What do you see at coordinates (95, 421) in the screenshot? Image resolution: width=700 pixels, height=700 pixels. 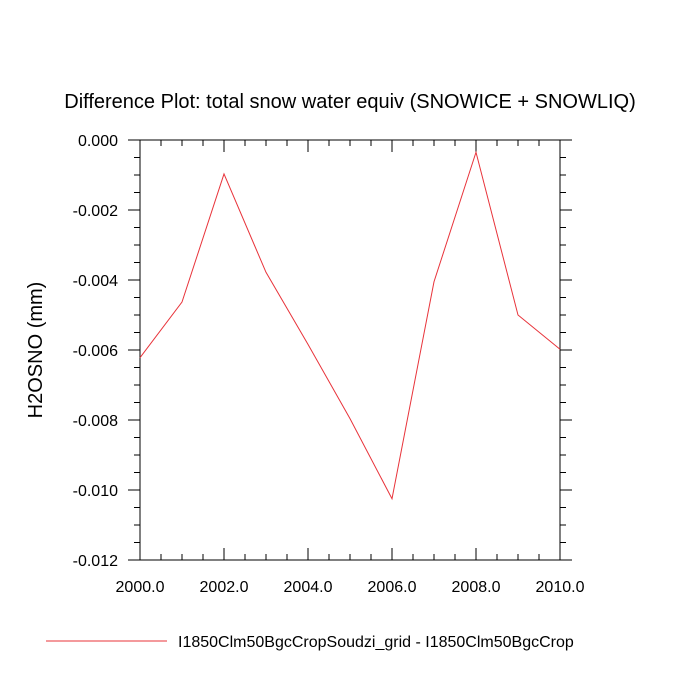 I see `y-tick-label: -0.008` at bounding box center [95, 421].